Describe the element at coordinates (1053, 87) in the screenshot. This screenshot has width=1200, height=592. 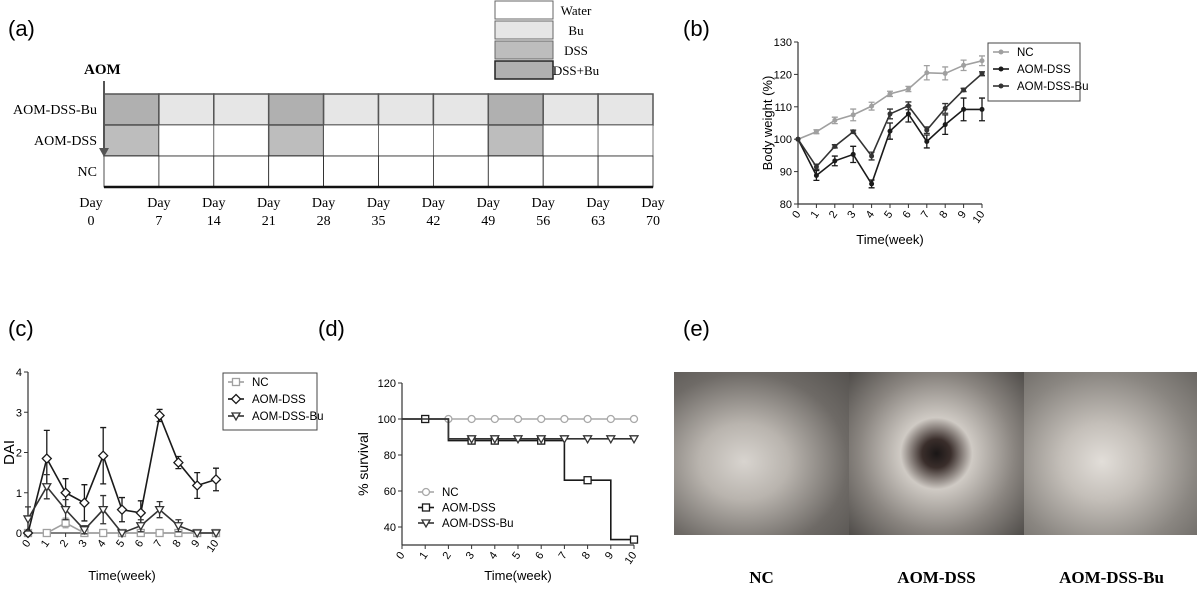
I see `legend-label: AOM-DSS-Bu` at that location.